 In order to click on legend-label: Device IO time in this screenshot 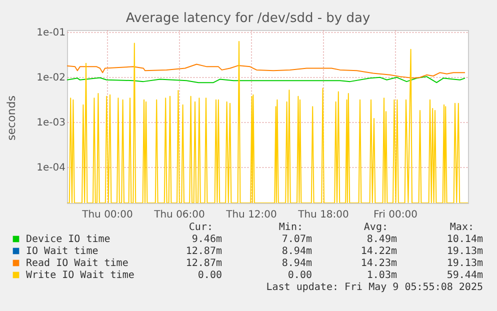, I will do `click(68, 239)`.